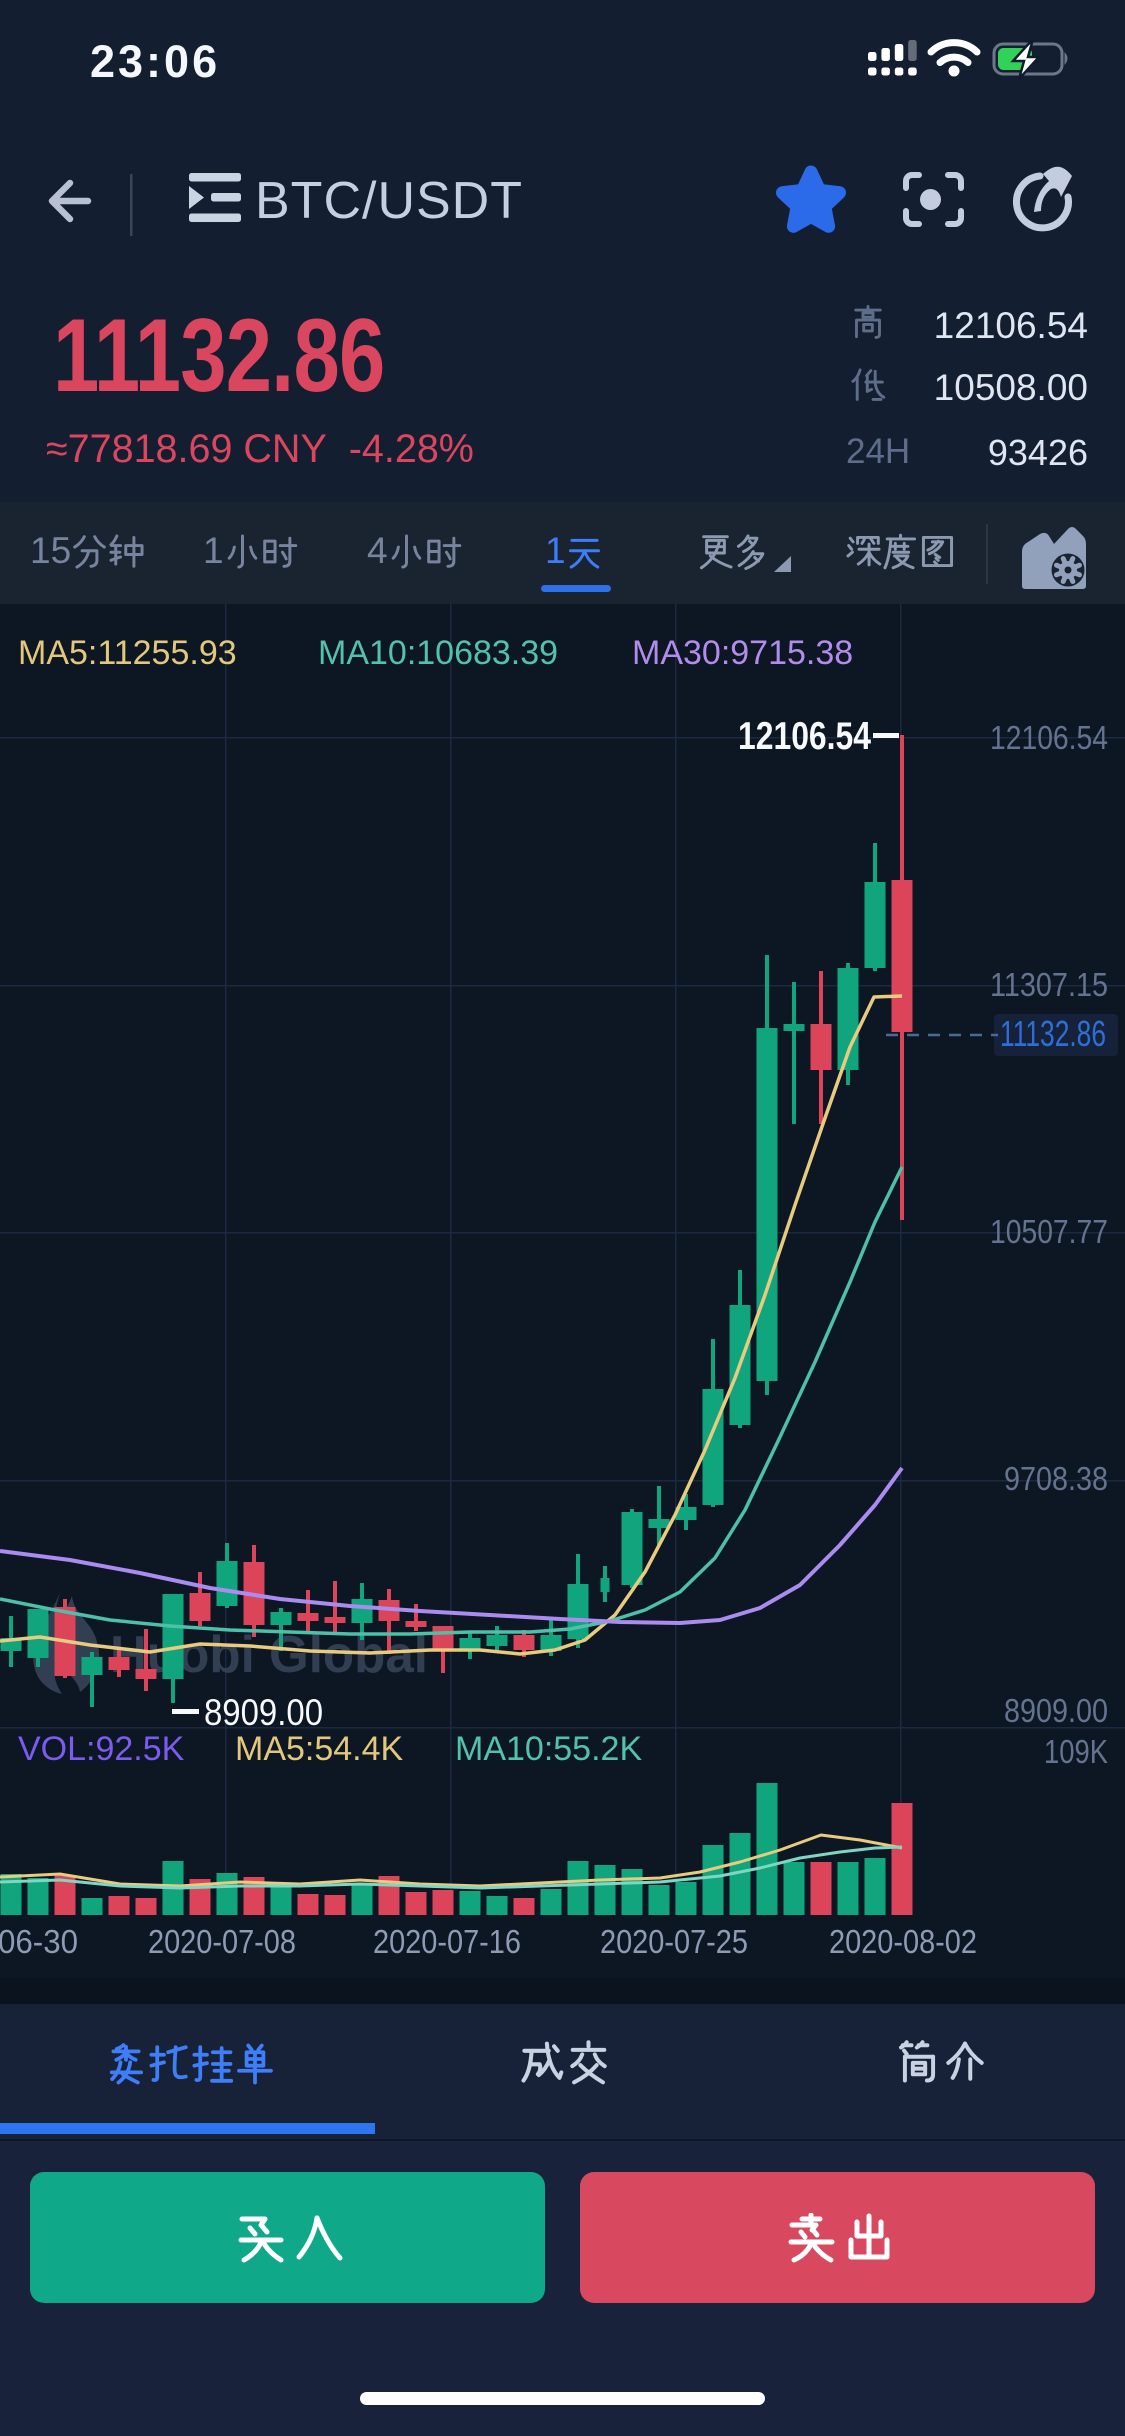  What do you see at coordinates (438, 653) in the screenshot?
I see `svg-text: MA10:10683.39` at bounding box center [438, 653].